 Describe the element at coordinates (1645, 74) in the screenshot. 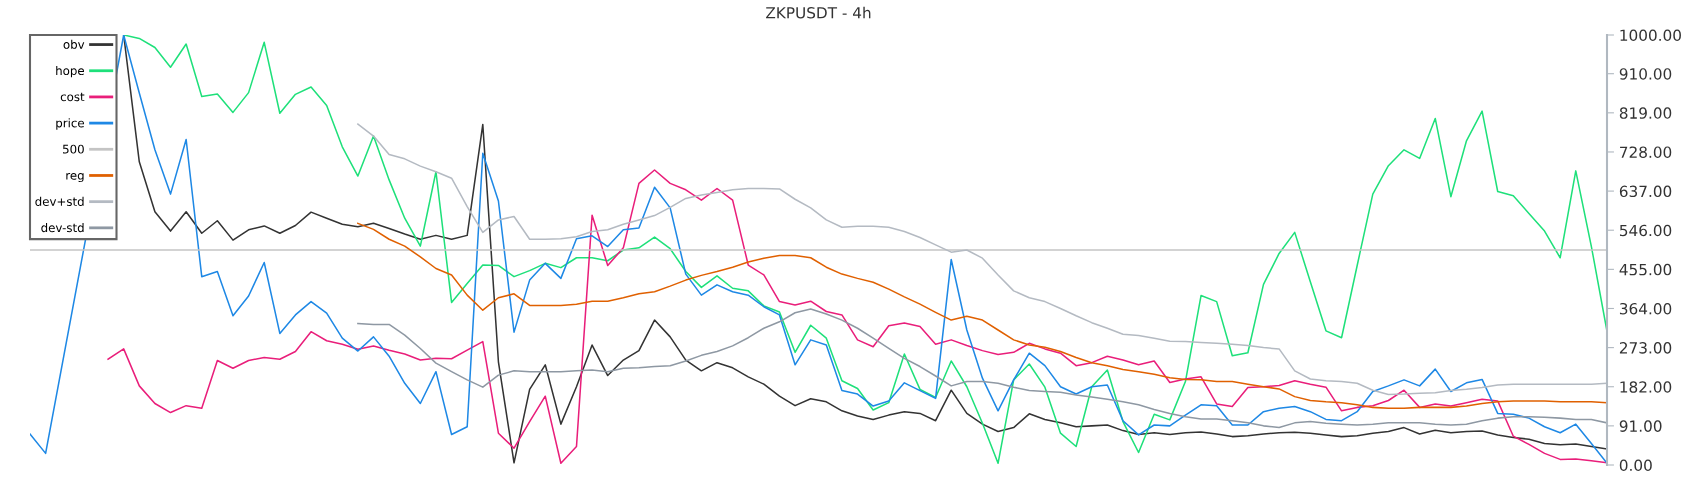

I see `y-tick-label: 910.00` at that location.